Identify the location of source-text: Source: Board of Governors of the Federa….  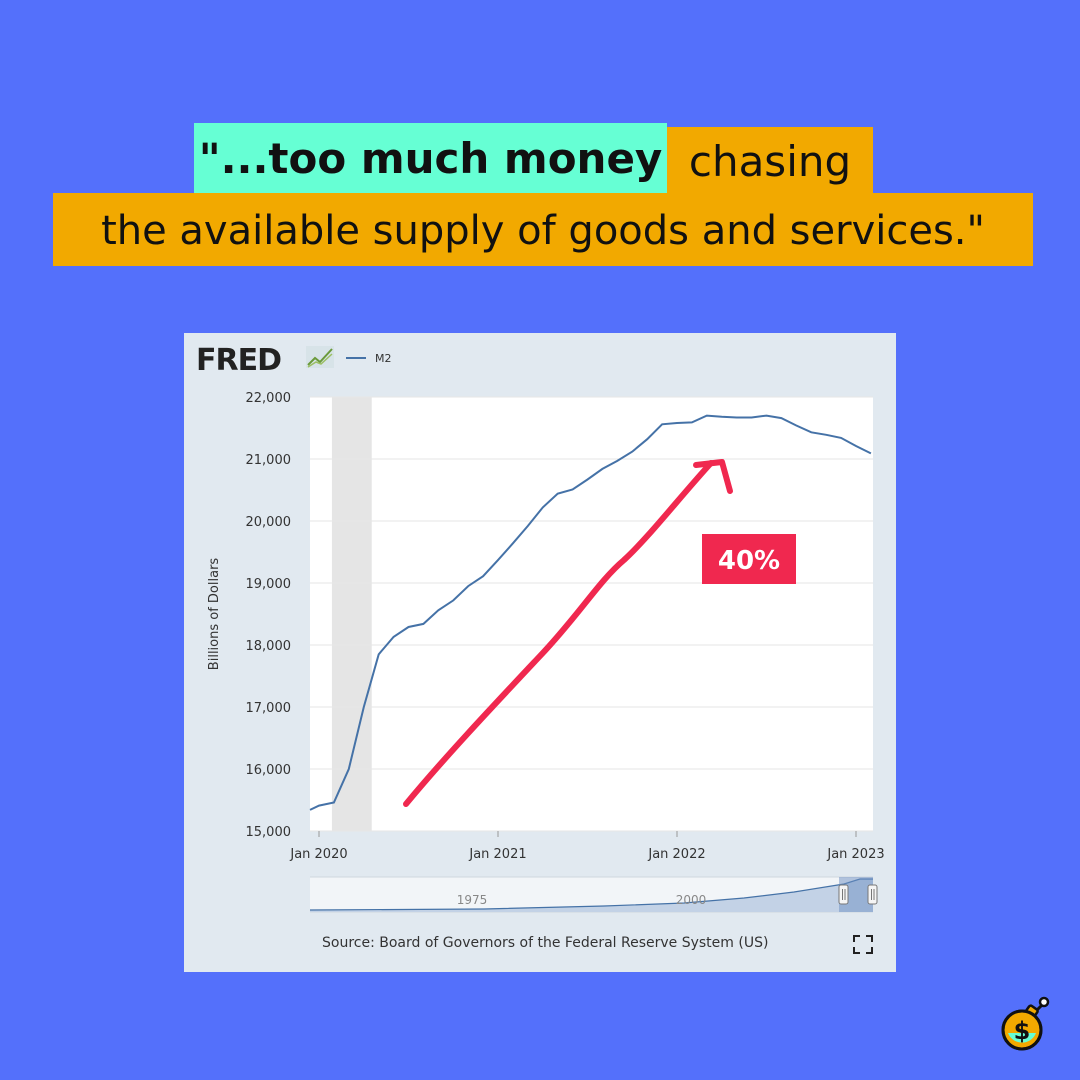
(545, 943).